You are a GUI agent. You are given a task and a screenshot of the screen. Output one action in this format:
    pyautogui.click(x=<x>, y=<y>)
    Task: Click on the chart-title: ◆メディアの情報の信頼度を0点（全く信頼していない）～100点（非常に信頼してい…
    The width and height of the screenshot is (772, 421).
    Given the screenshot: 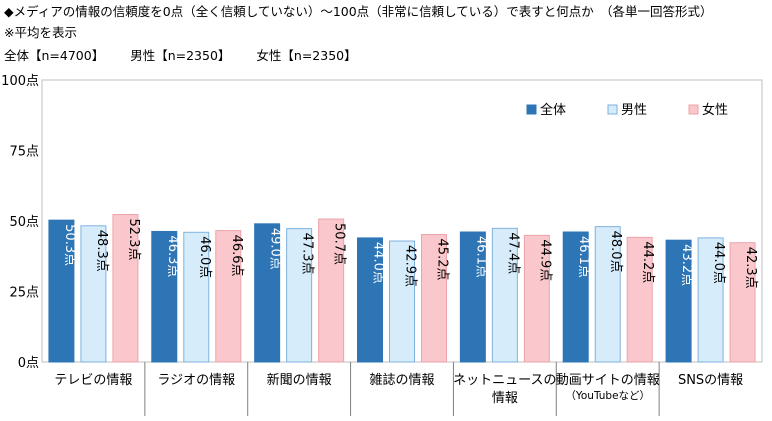 What is the action you would take?
    pyautogui.click(x=358, y=11)
    